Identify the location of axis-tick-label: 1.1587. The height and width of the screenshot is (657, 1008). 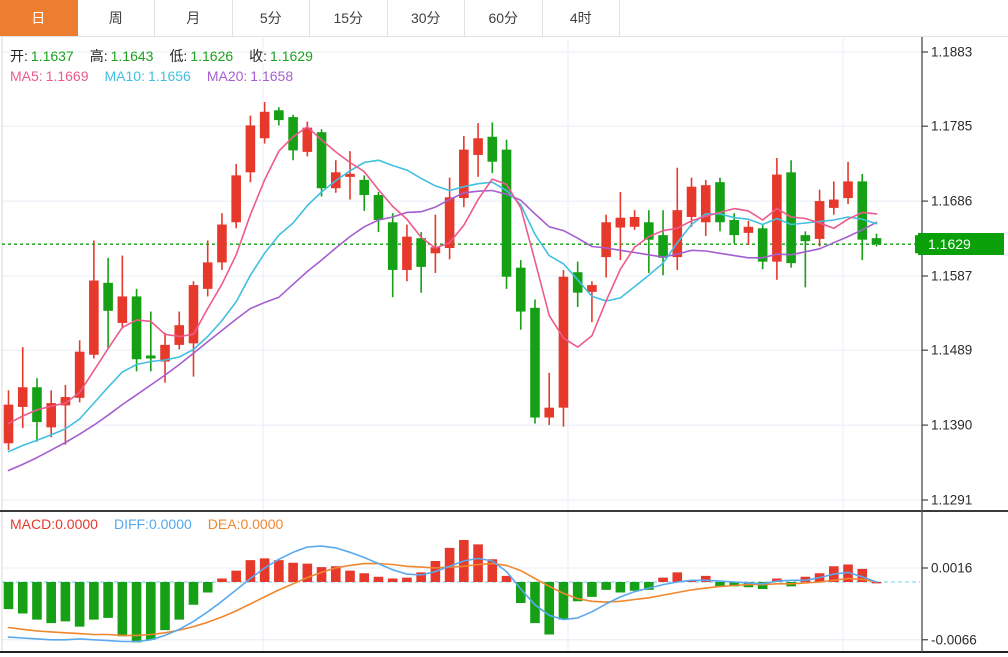
(951, 276).